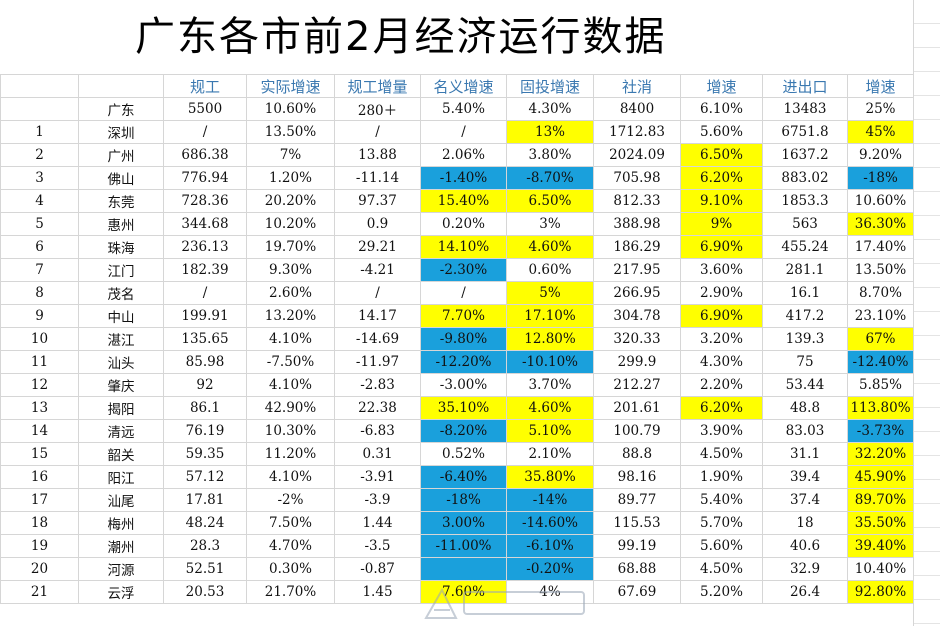 This screenshot has width=940, height=626. Describe the element at coordinates (805, 109) in the screenshot. I see `data-cell: 13483` at that location.